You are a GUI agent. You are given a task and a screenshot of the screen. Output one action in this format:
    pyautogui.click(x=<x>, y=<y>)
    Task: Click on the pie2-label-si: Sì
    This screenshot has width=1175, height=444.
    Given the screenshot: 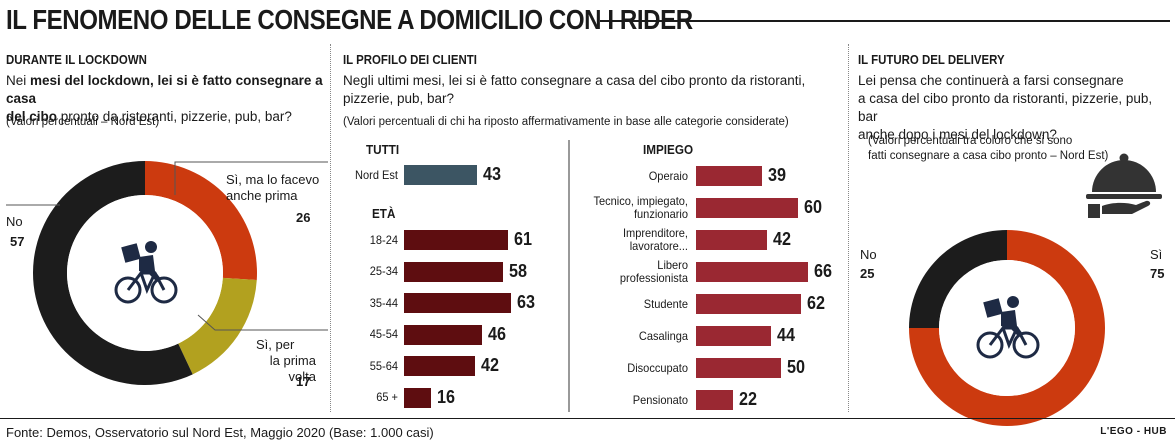 What is the action you would take?
    pyautogui.click(x=1156, y=254)
    